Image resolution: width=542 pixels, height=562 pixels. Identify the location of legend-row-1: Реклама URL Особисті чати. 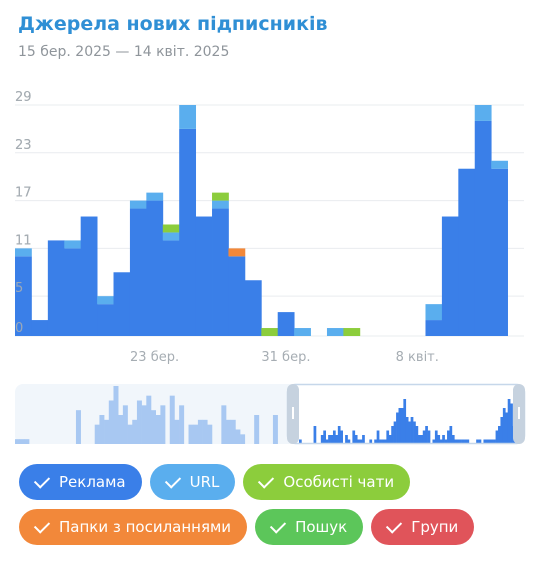
(274, 482).